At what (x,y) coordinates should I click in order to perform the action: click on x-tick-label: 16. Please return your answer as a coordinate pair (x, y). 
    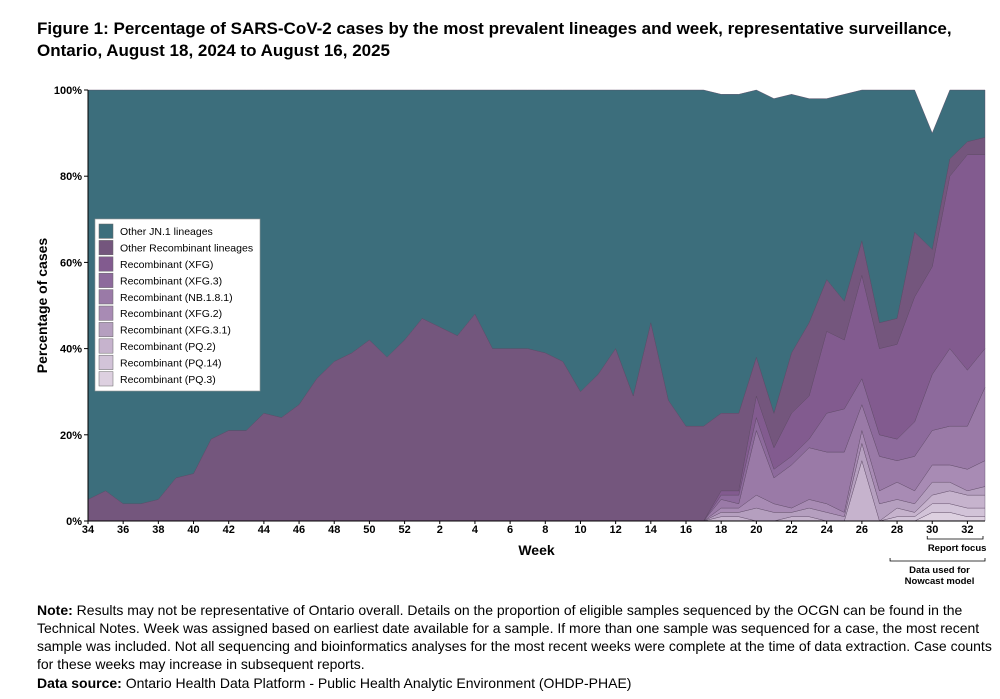
    Looking at the image, I should click on (686, 530).